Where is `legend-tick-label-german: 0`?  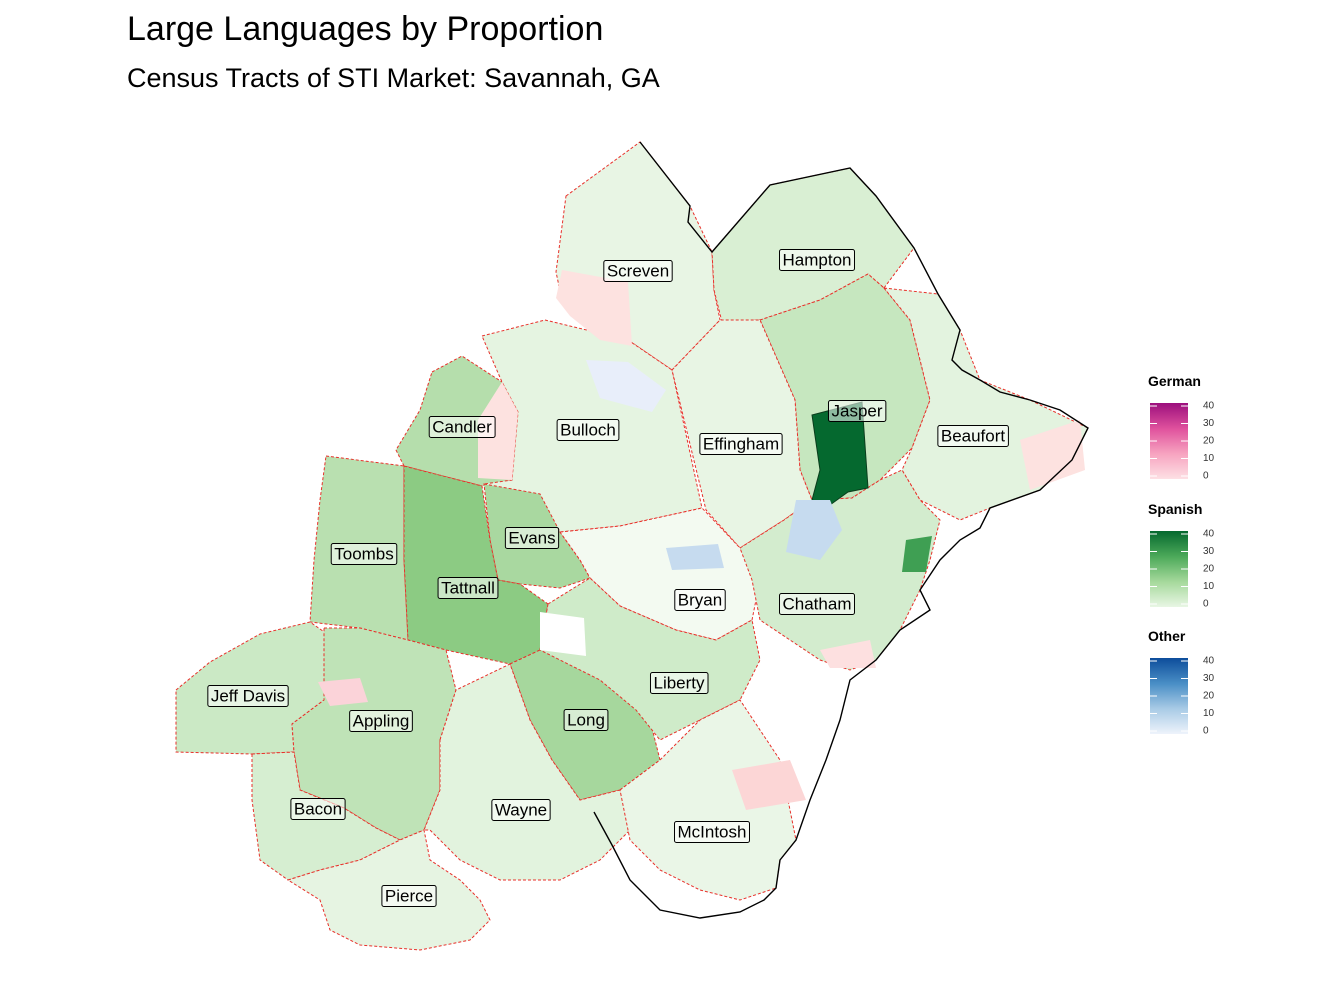 legend-tick-label-german: 0 is located at coordinates (1206, 476).